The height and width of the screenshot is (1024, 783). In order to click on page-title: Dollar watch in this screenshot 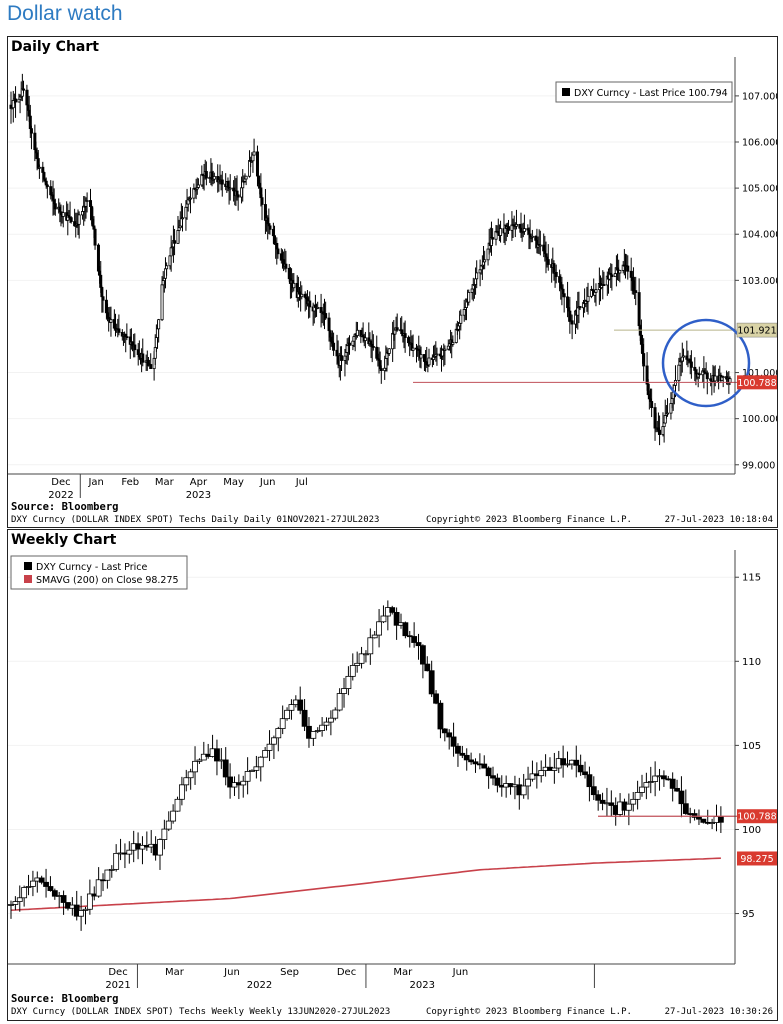, I will do `click(65, 13)`.